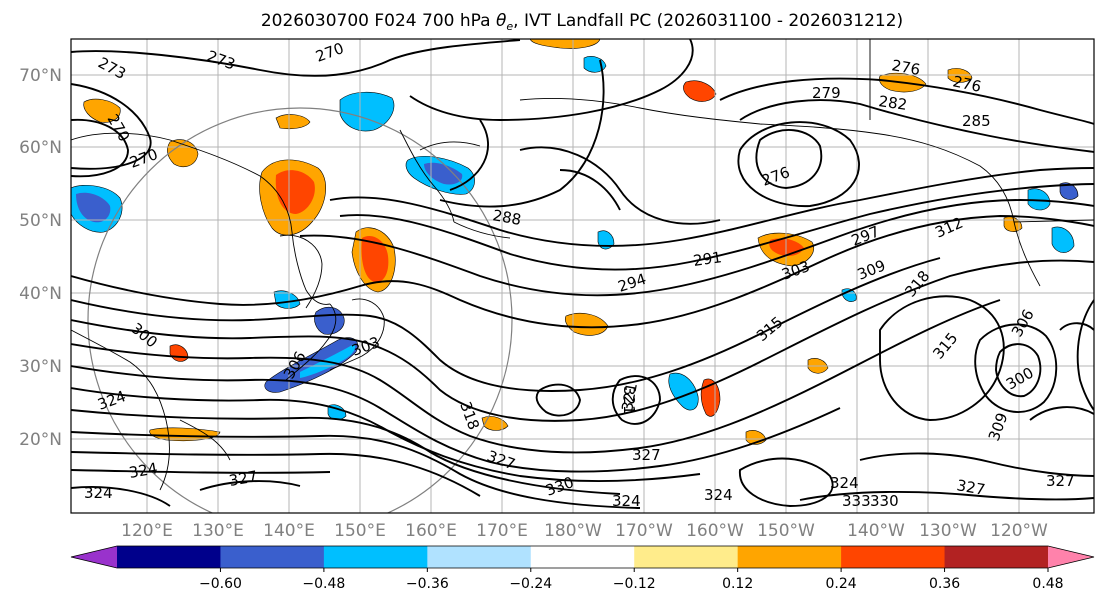 This screenshot has width=1105, height=606. I want to click on colorbar-tick-label: 0.24, so click(841, 584).